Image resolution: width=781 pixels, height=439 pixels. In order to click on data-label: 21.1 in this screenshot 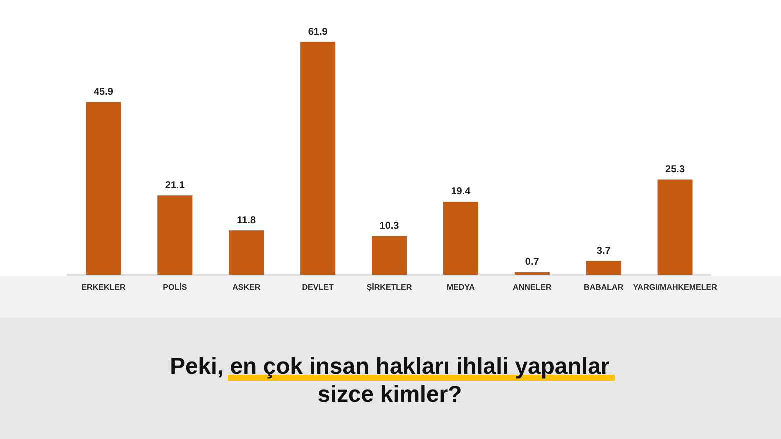, I will do `click(175, 186)`.